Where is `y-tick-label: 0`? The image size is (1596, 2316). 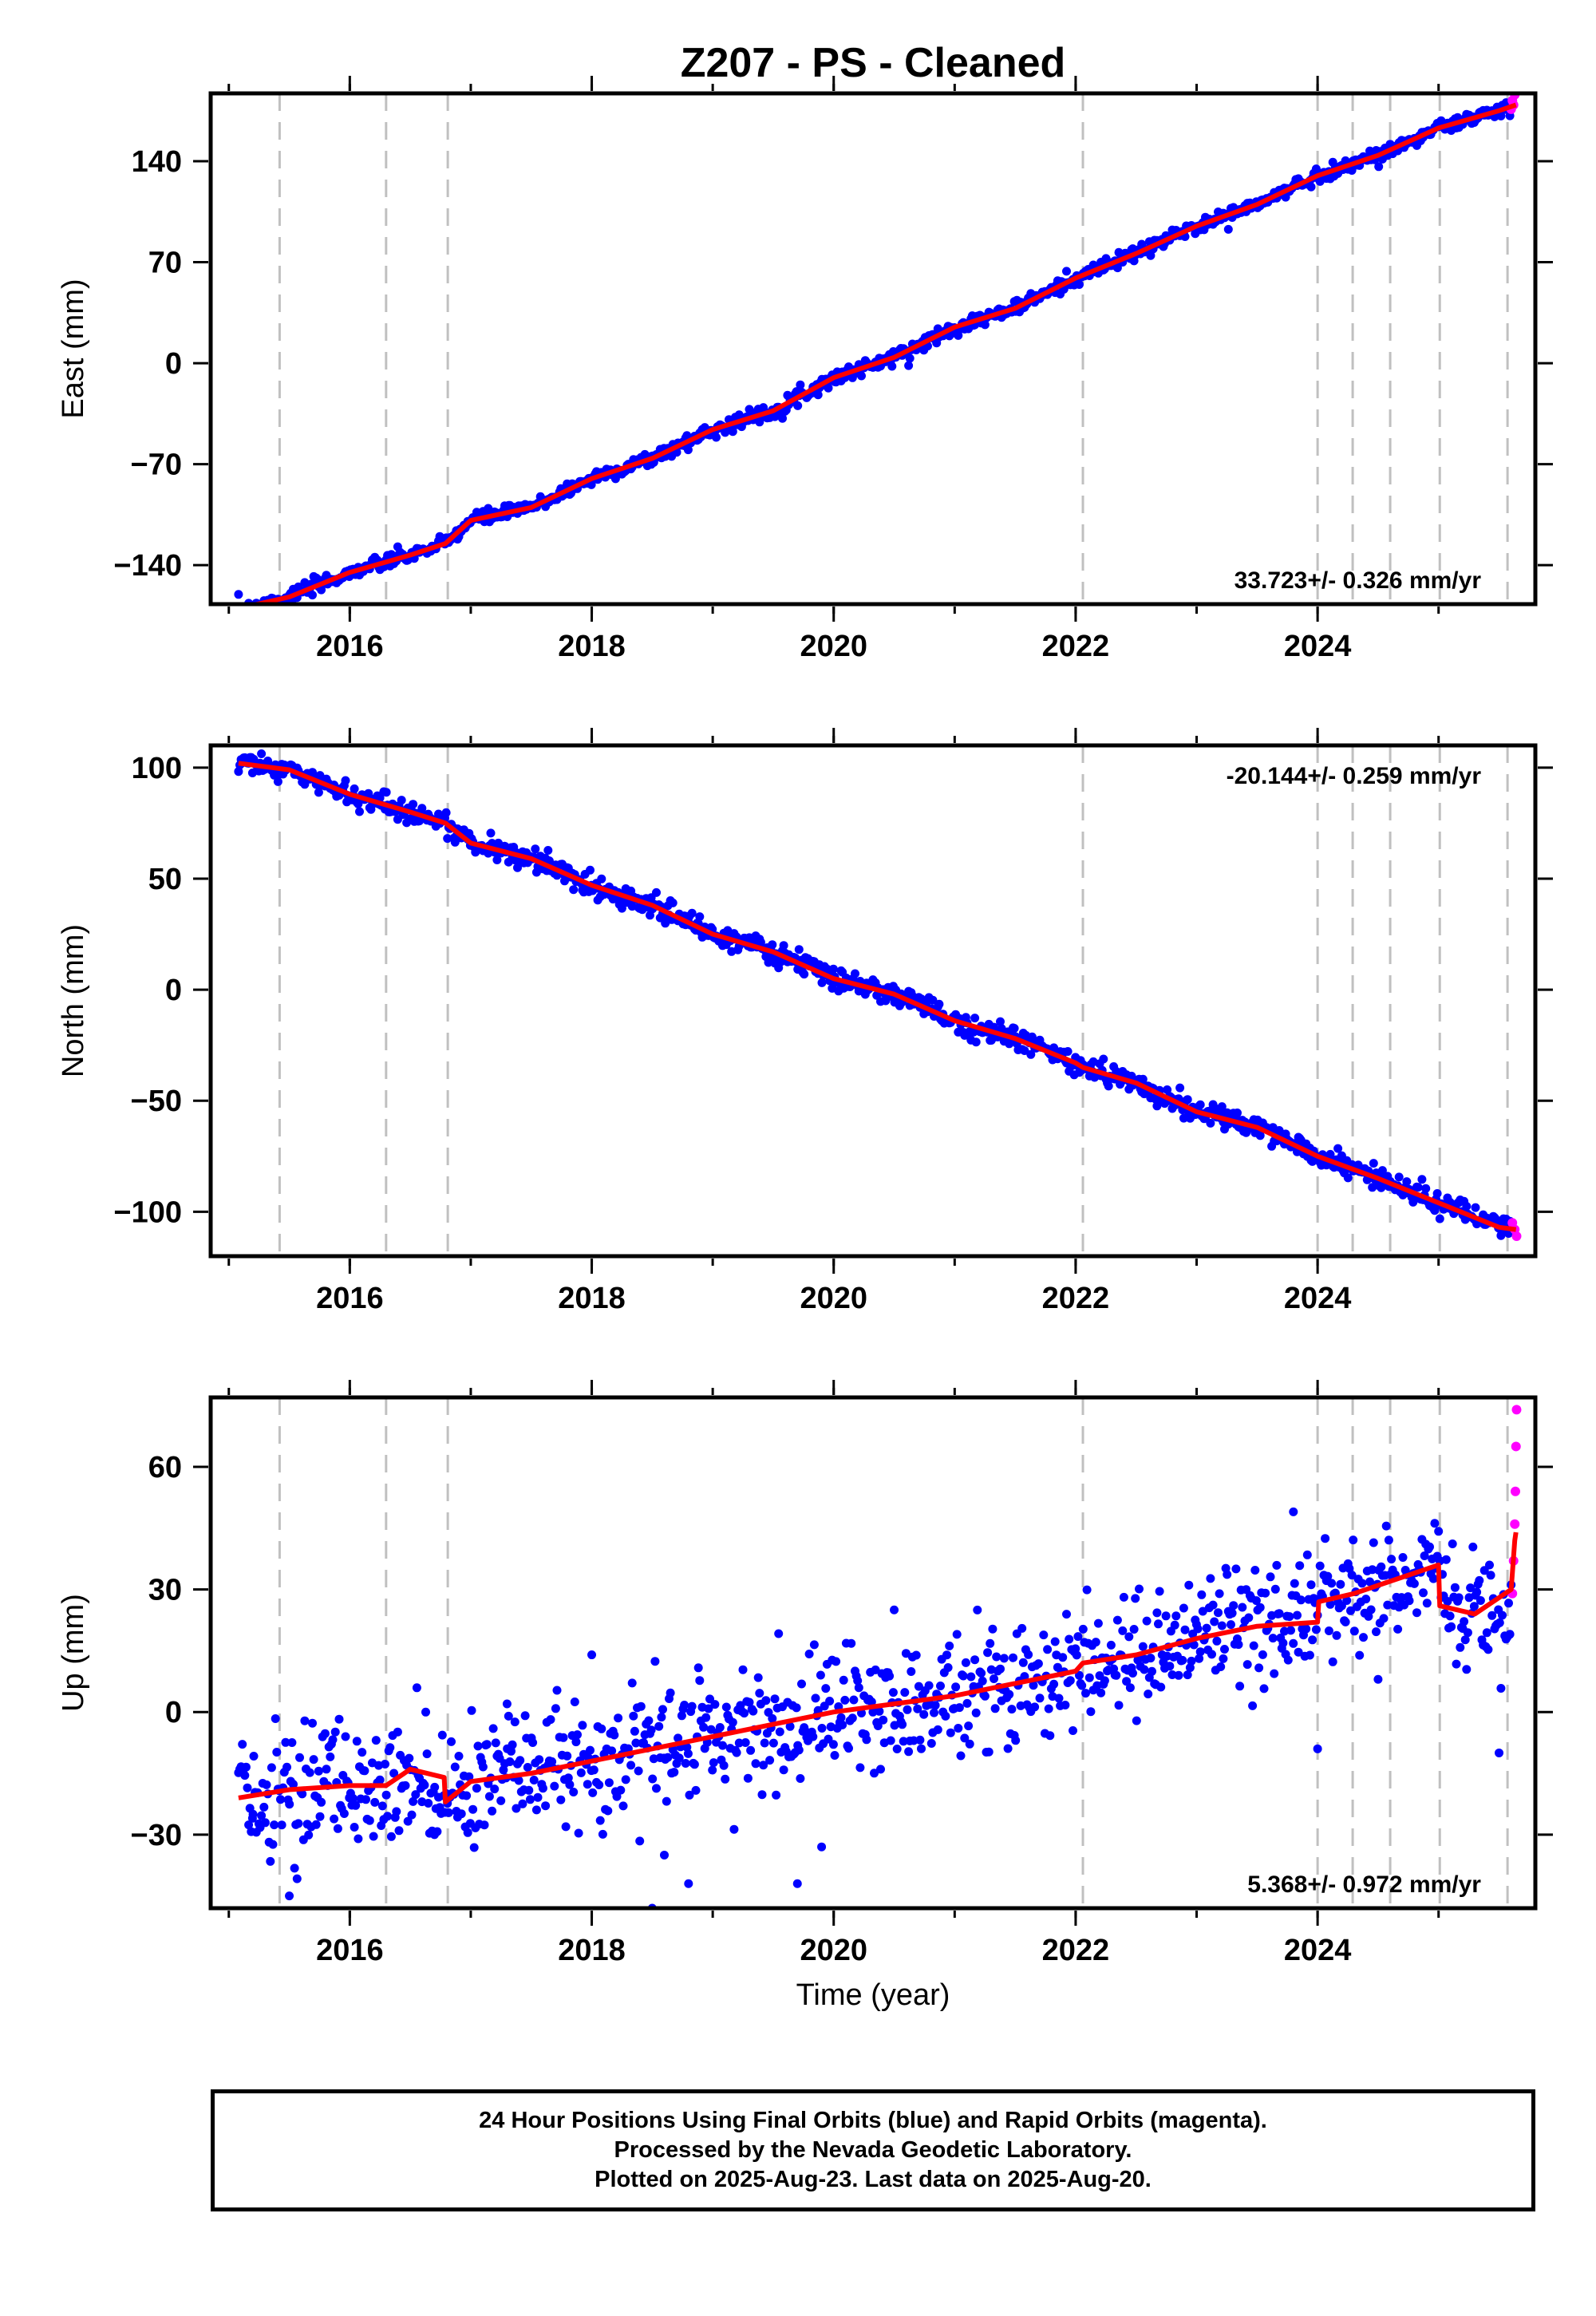
y-tick-label: 0 is located at coordinates (173, 1712).